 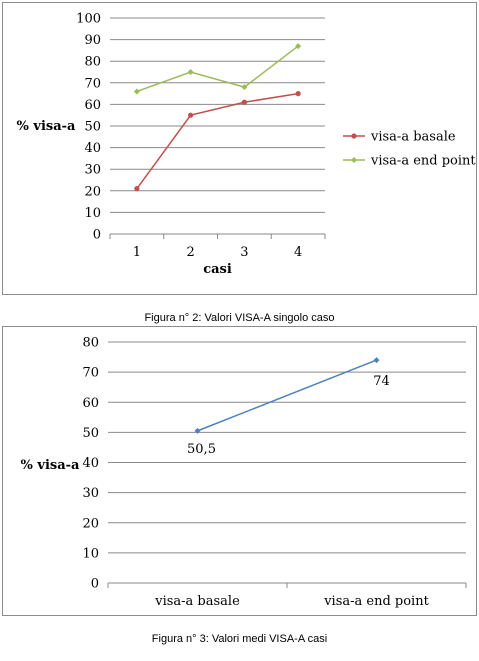 What do you see at coordinates (376, 601) in the screenshot?
I see `x-tick-label: visa-a end point` at bounding box center [376, 601].